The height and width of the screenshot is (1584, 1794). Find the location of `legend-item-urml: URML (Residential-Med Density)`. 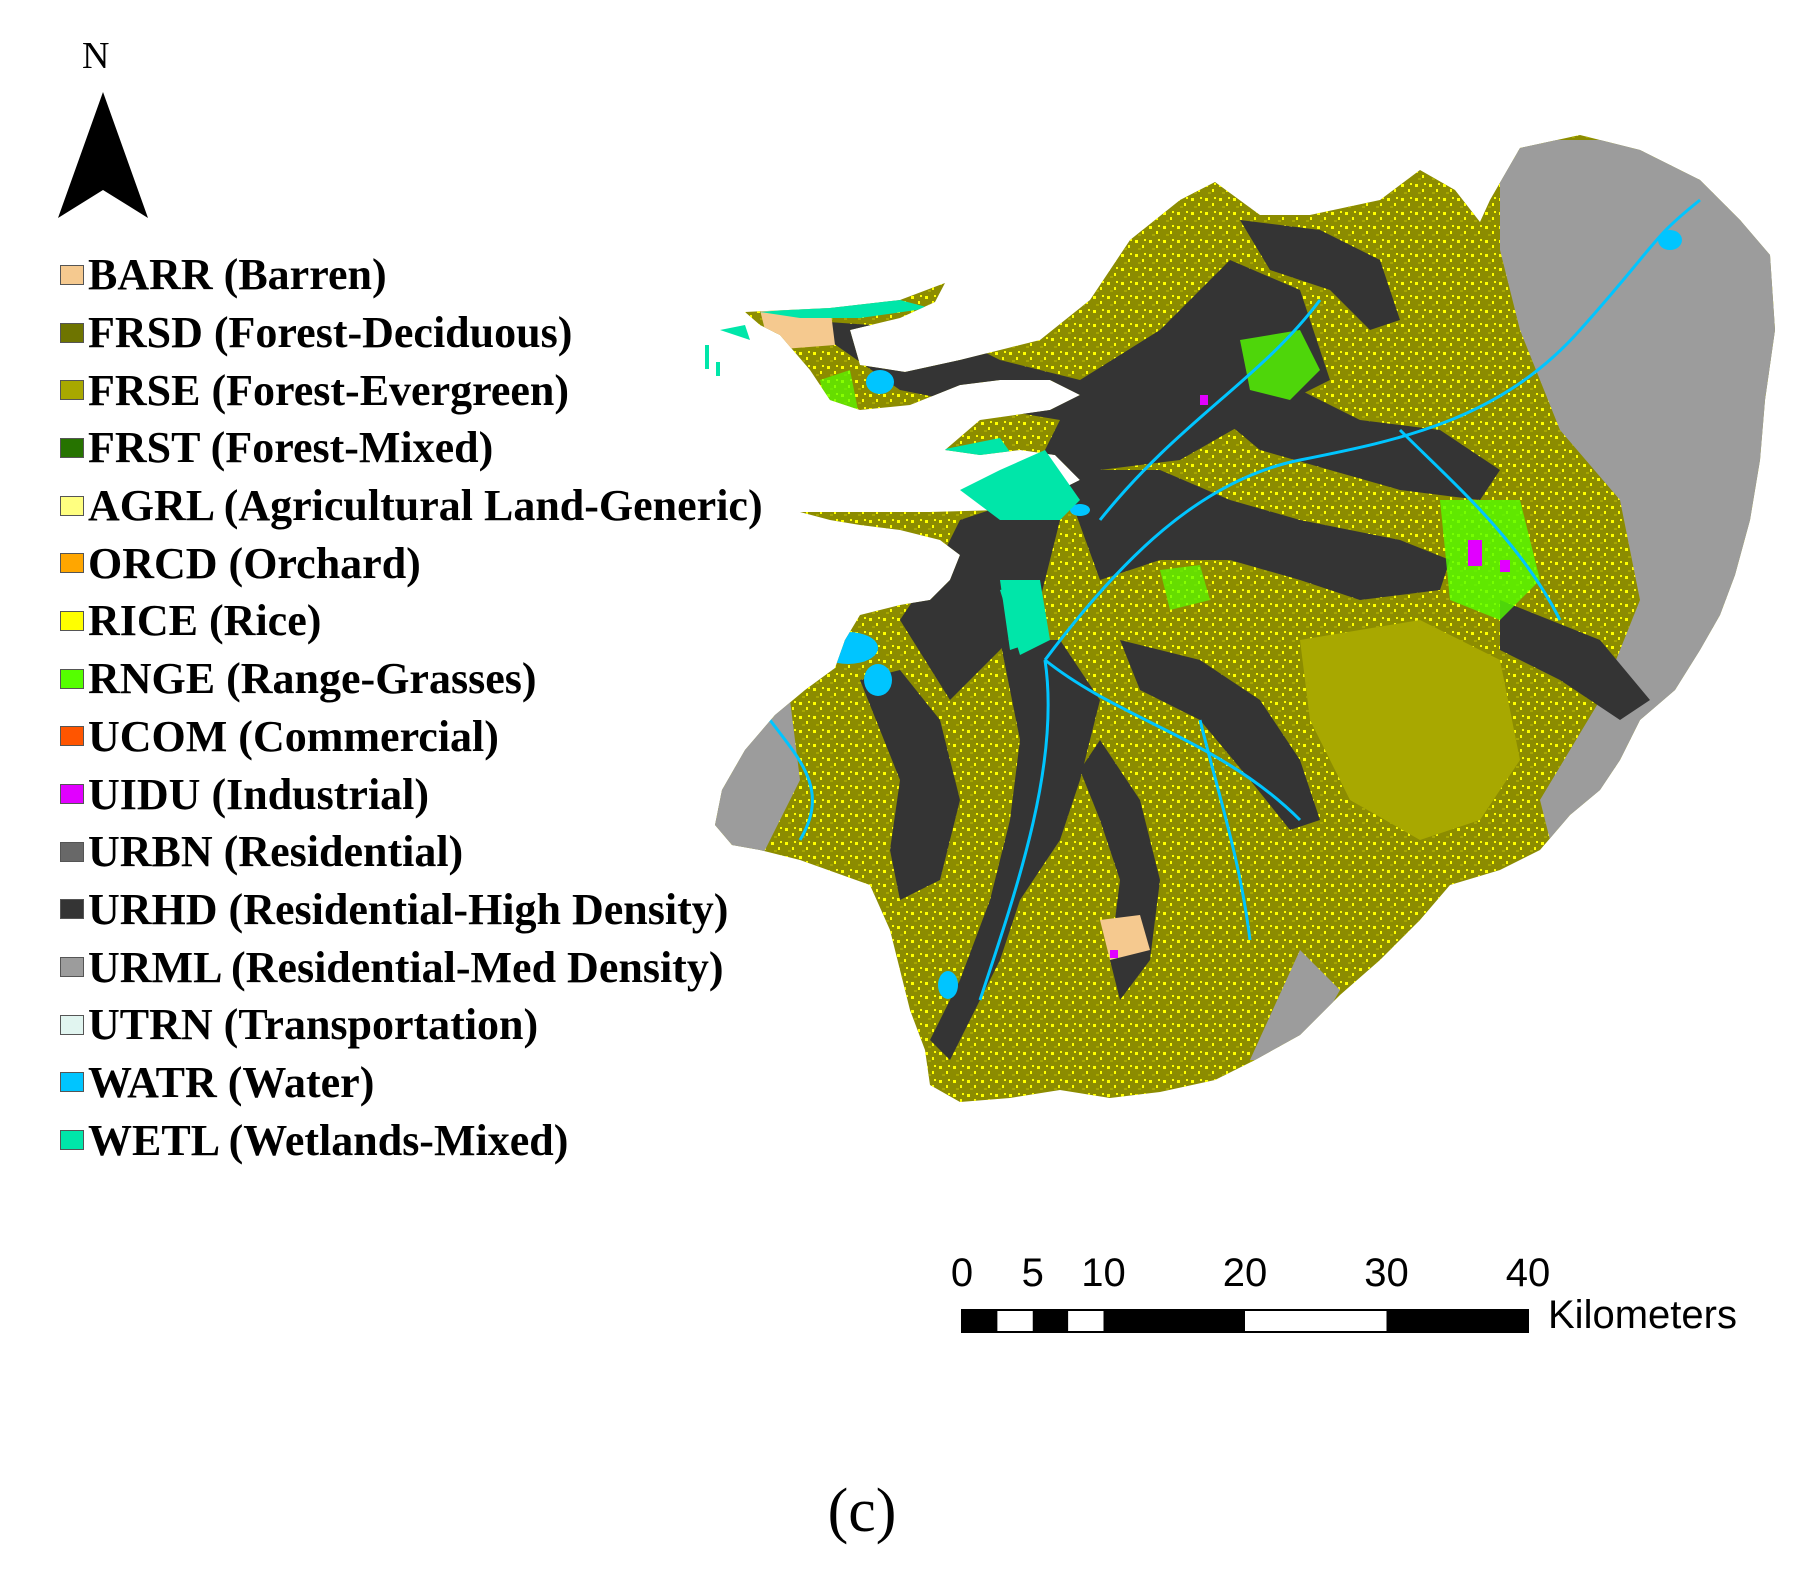

legend-item-urml: URML (Residential-Med Density) is located at coordinates (411, 967).